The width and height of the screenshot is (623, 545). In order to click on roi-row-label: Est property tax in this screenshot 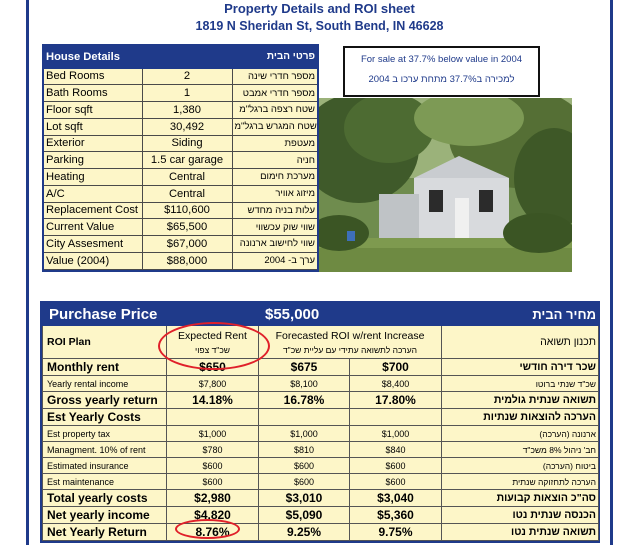, I will do `click(104, 433)`.